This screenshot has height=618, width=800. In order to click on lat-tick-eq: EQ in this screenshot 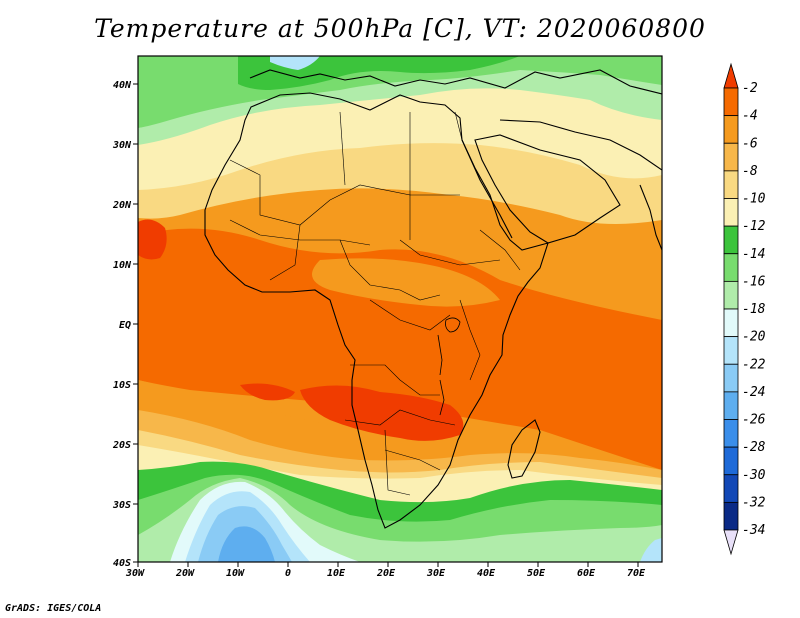, I will do `click(125, 325)`.